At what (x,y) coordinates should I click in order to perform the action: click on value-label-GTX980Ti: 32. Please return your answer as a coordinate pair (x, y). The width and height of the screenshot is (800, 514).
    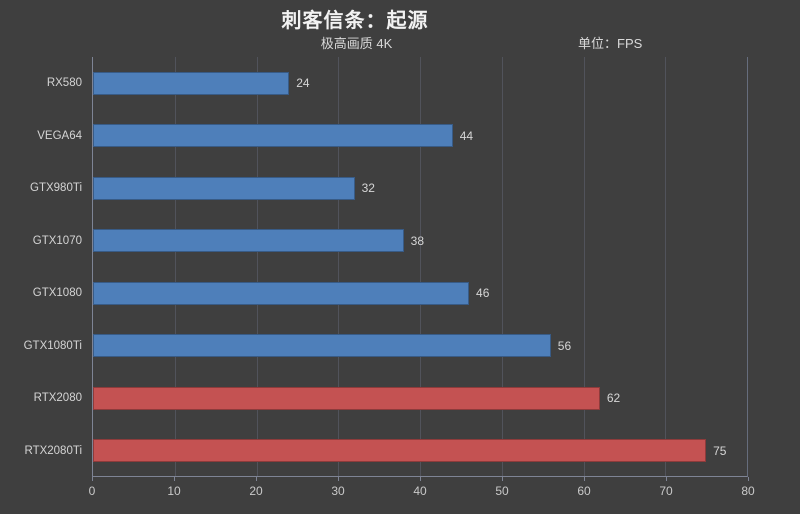
    Looking at the image, I should click on (368, 188).